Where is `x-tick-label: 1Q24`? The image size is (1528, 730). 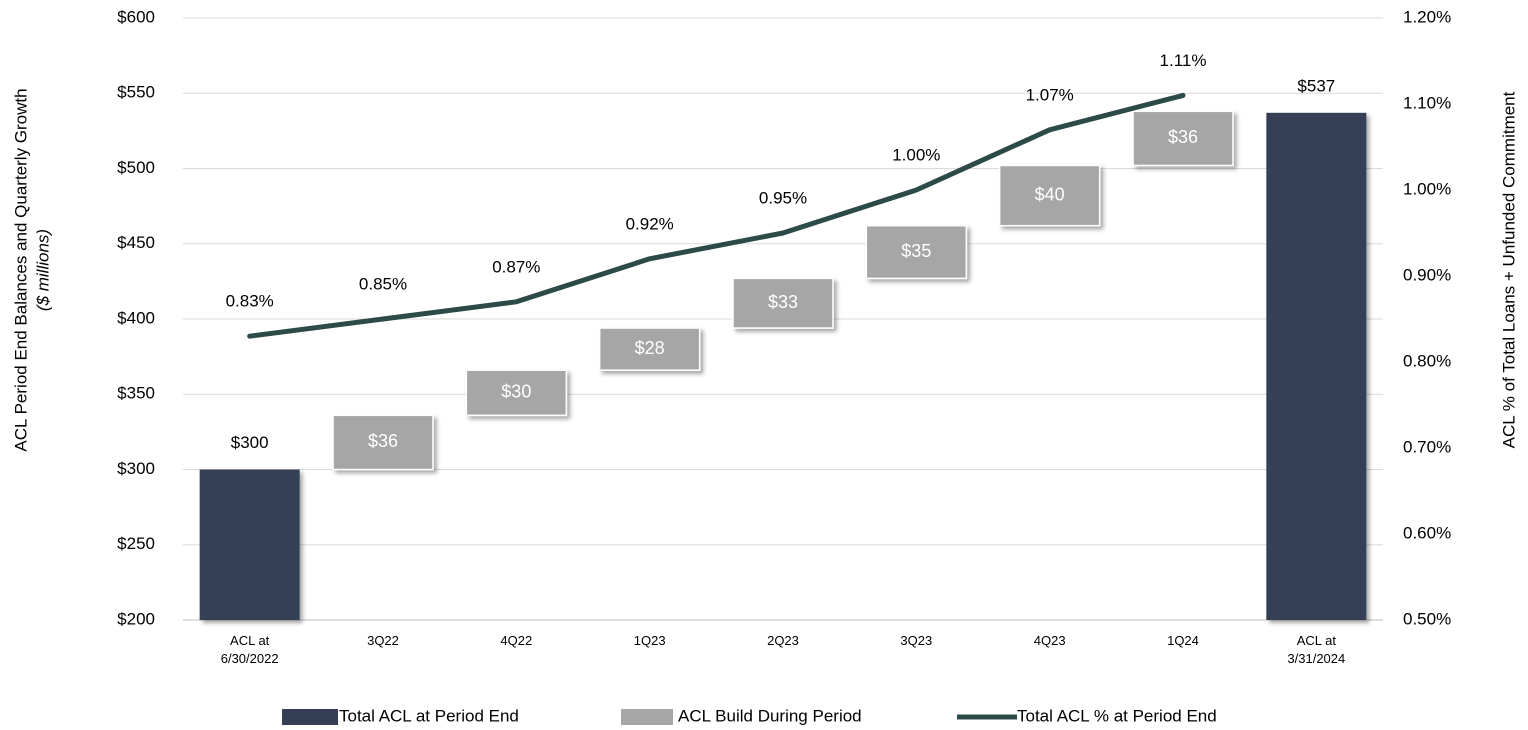 x-tick-label: 1Q24 is located at coordinates (1183, 640).